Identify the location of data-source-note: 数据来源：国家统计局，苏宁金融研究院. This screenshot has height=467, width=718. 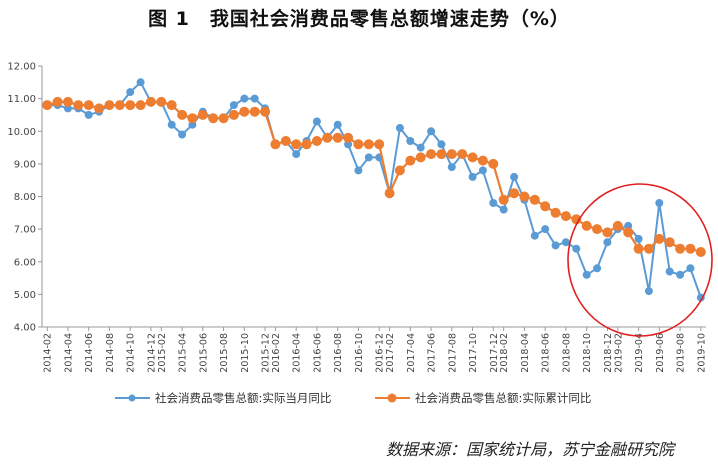
(529, 449).